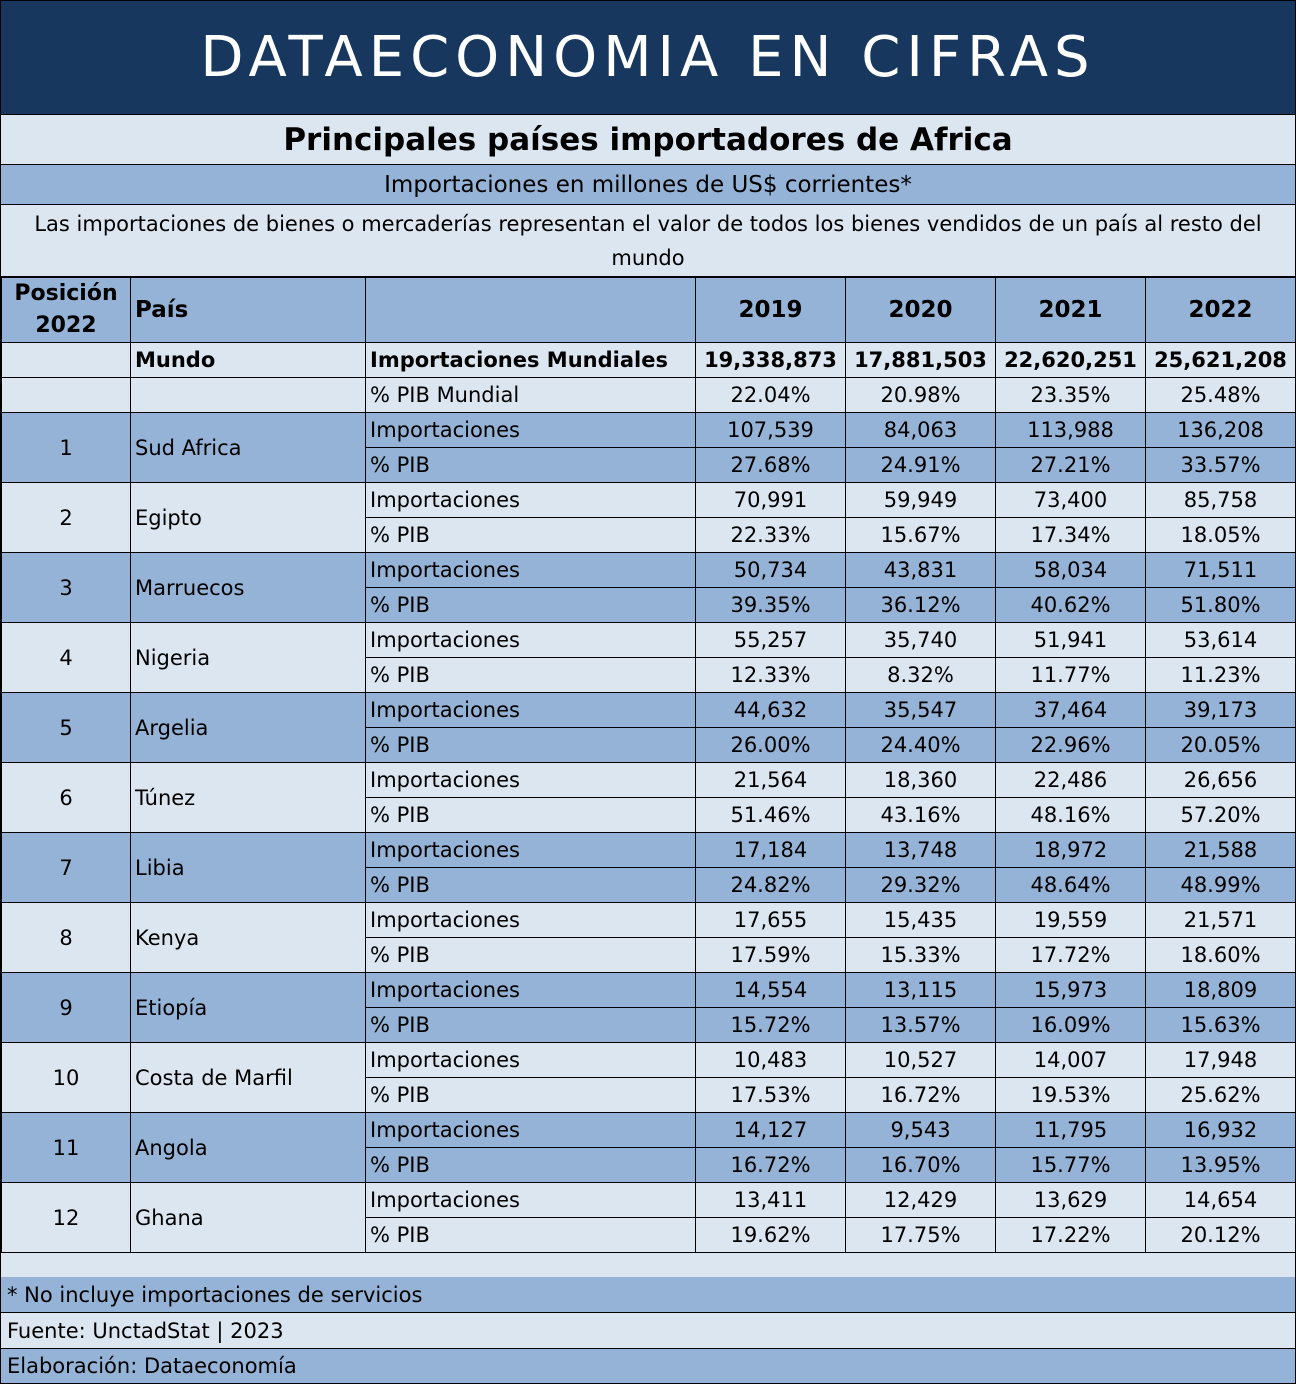  Describe the element at coordinates (1070, 1130) in the screenshot. I see `value-cell: 11,795` at that location.